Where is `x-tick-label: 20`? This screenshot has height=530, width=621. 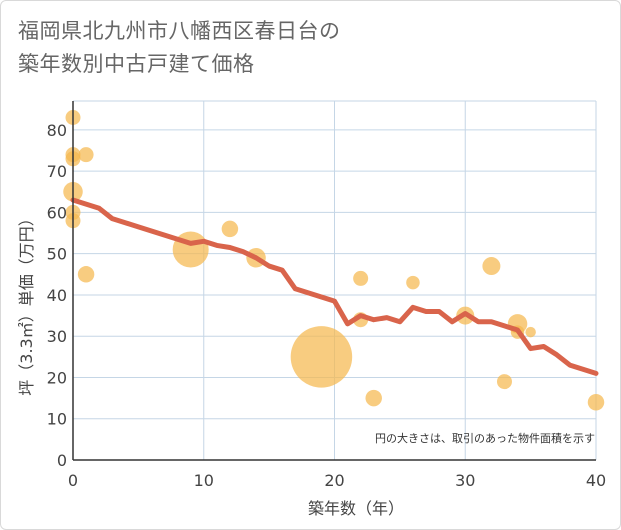 x-tick-label: 20 is located at coordinates (334, 480).